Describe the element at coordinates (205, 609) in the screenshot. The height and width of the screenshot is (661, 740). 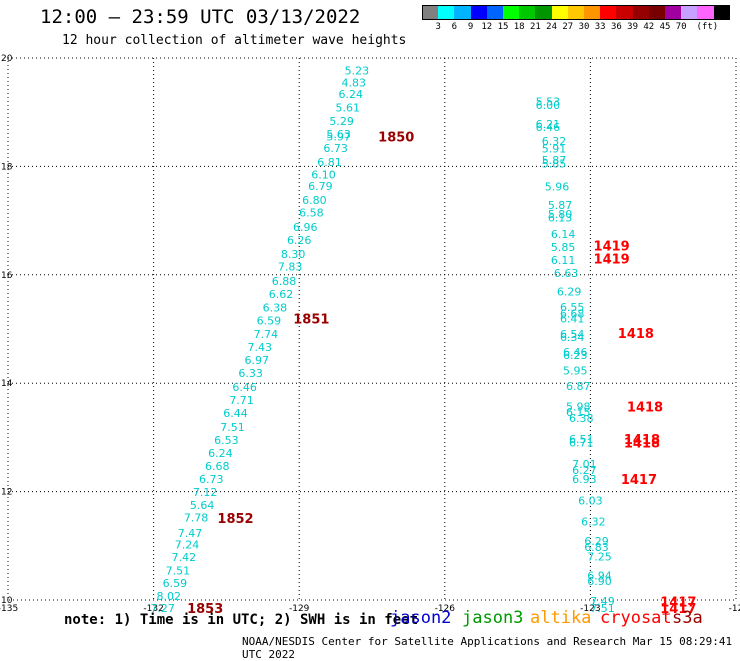
I see `time-label: 1853` at that location.